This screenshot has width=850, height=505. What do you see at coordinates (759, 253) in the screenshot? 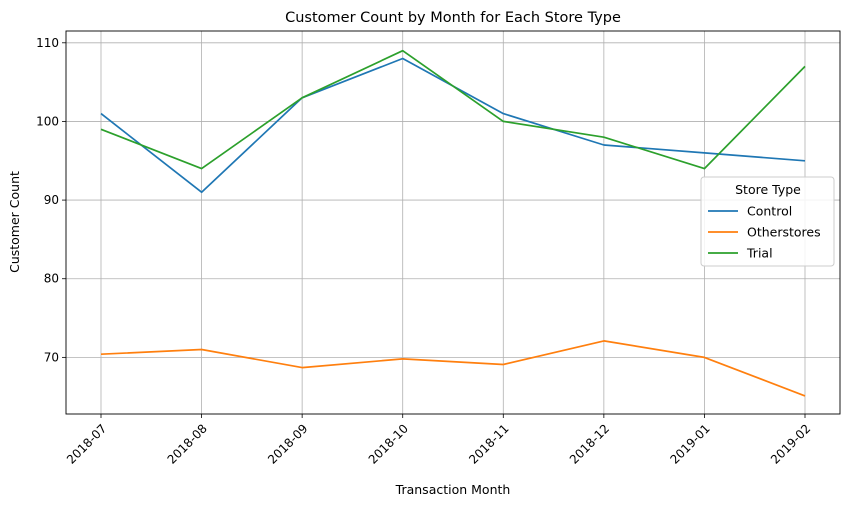
I see `legend-label-trial: Trial` at bounding box center [759, 253].